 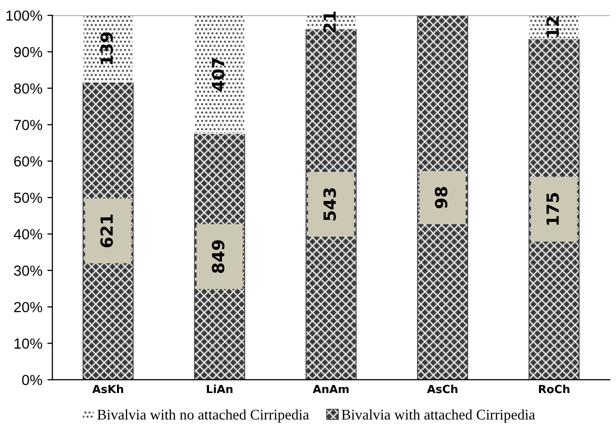 What do you see at coordinates (329, 204) in the screenshot?
I see `annotation: 543` at bounding box center [329, 204].